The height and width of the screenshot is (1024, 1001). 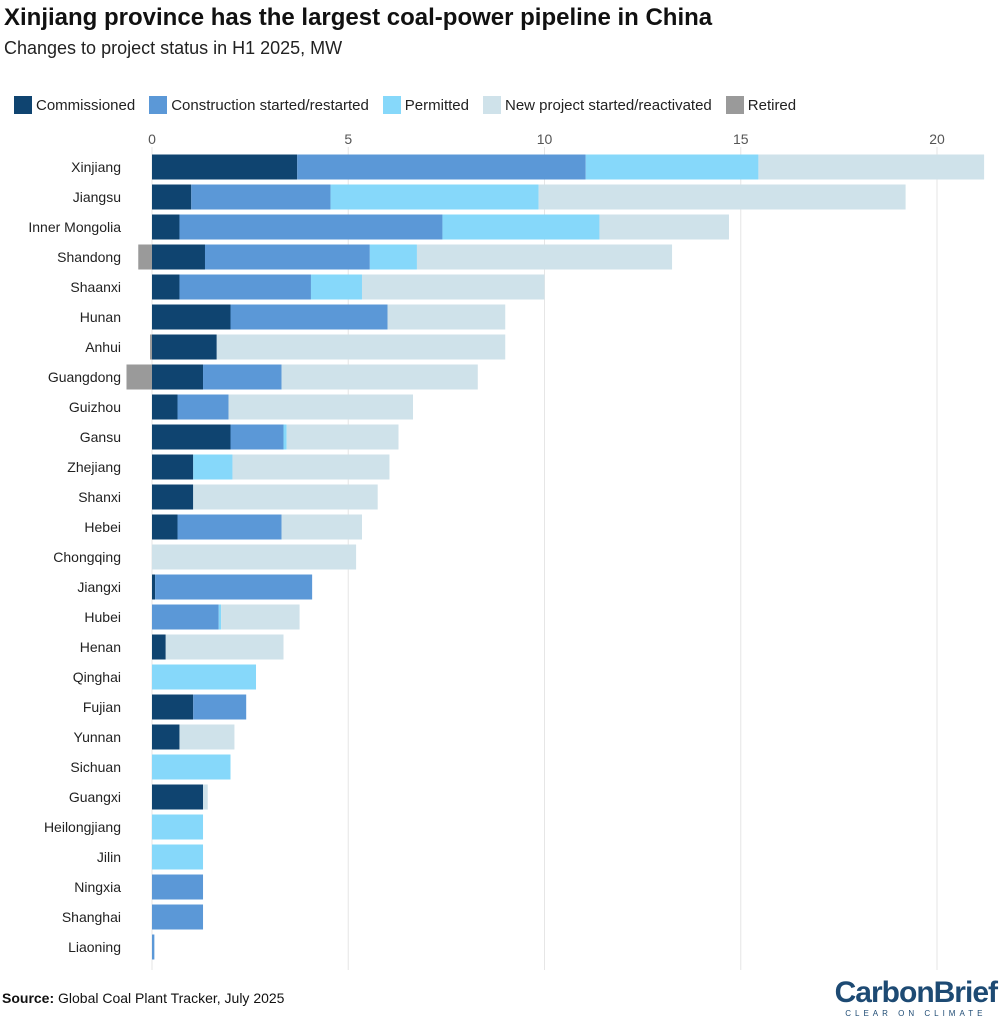 I want to click on y-category-label: Shandong, so click(x=89, y=257).